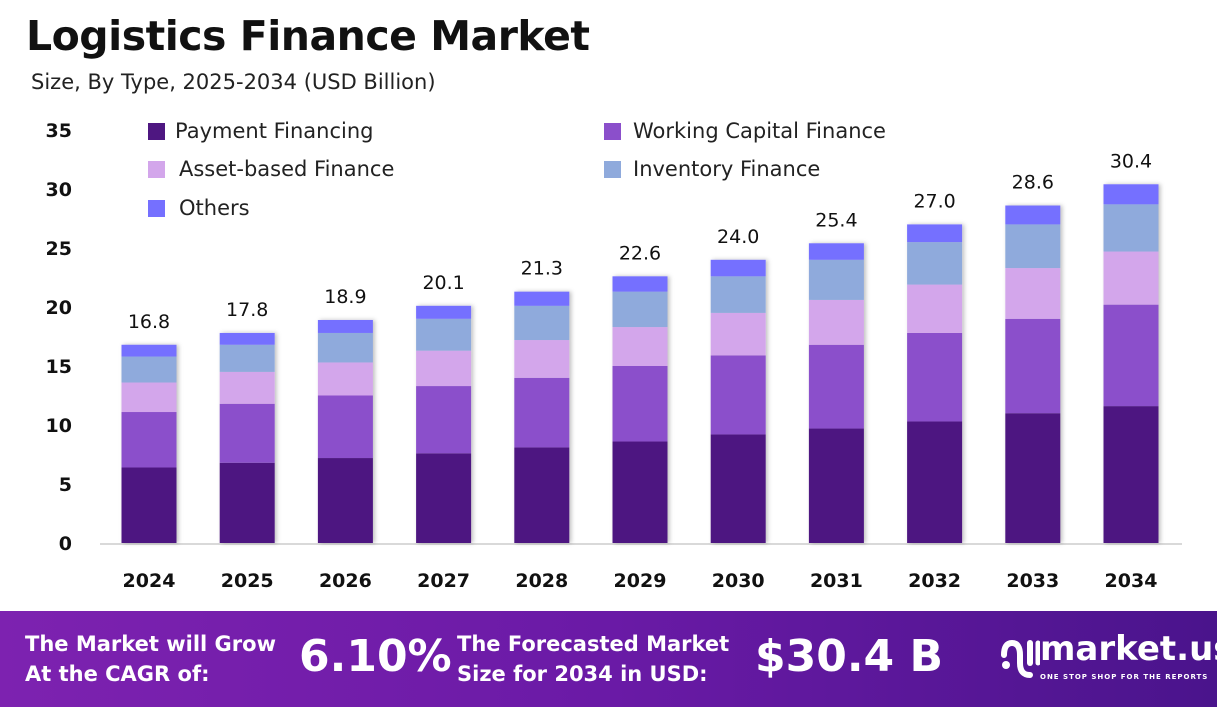  Describe the element at coordinates (345, 297) in the screenshot. I see `bar-total-label: 18.9` at that location.